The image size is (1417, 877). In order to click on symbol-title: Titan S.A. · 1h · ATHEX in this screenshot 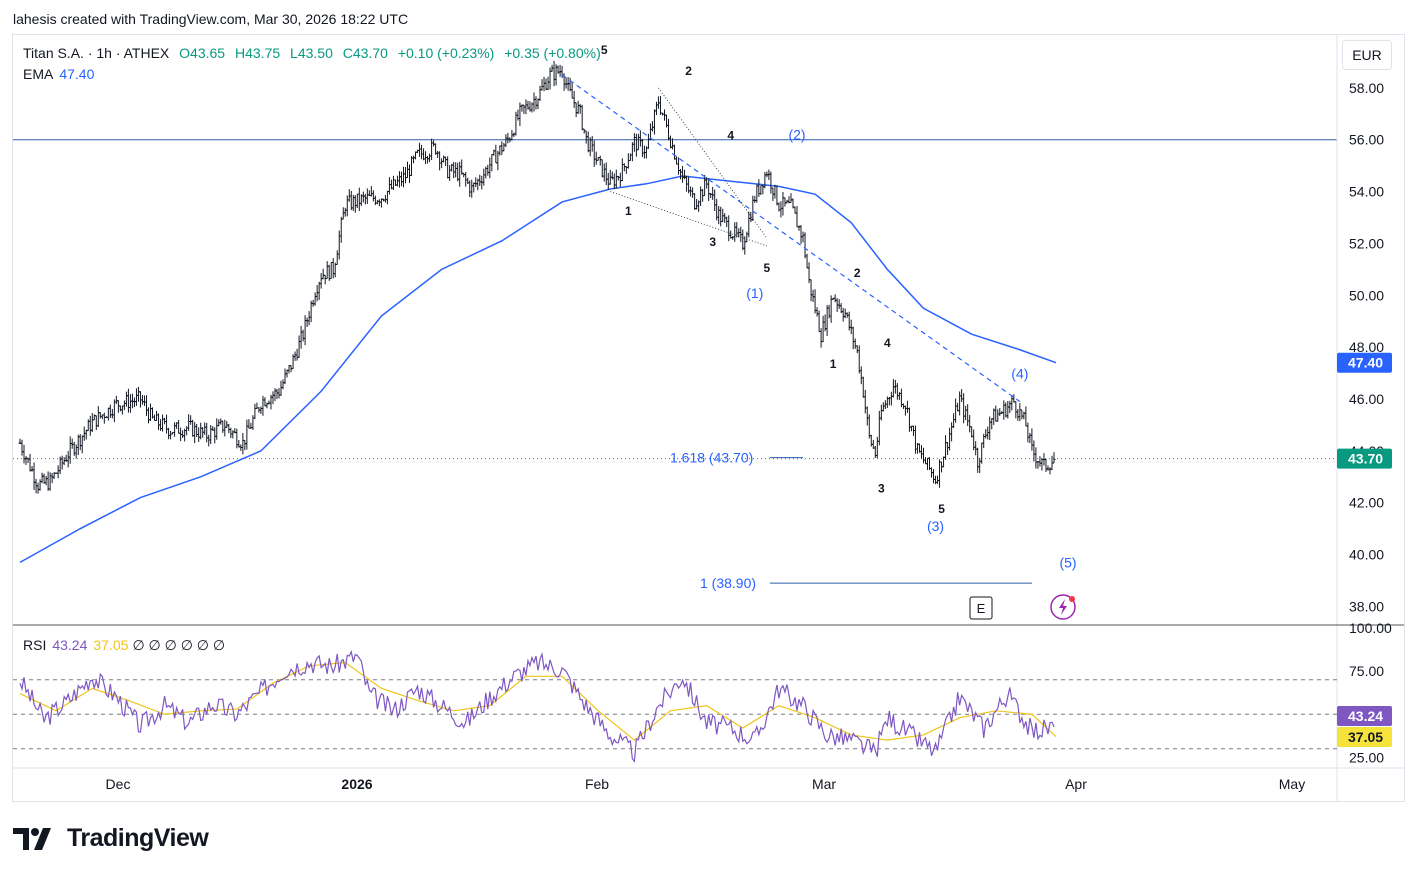, I will do `click(96, 53)`.